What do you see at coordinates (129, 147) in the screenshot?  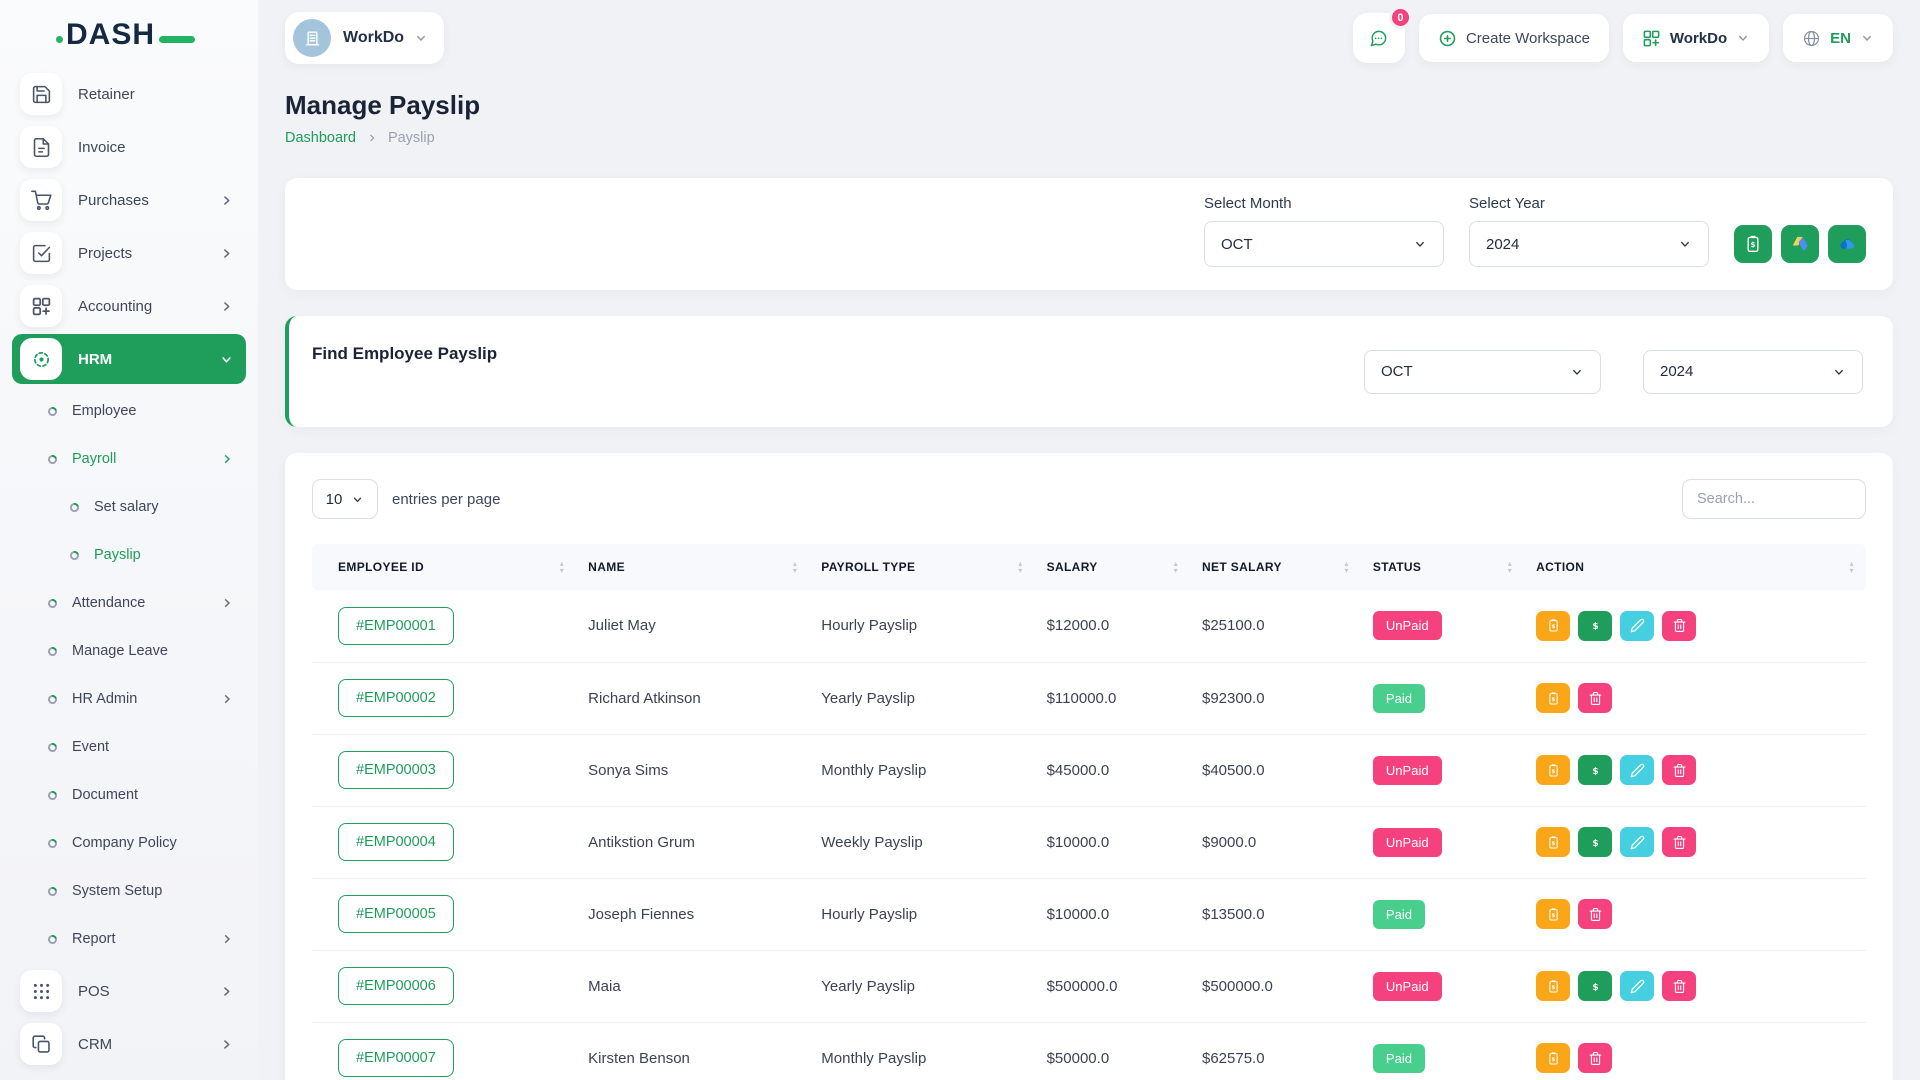 I see `sidebar-item-invoice: Invoice` at bounding box center [129, 147].